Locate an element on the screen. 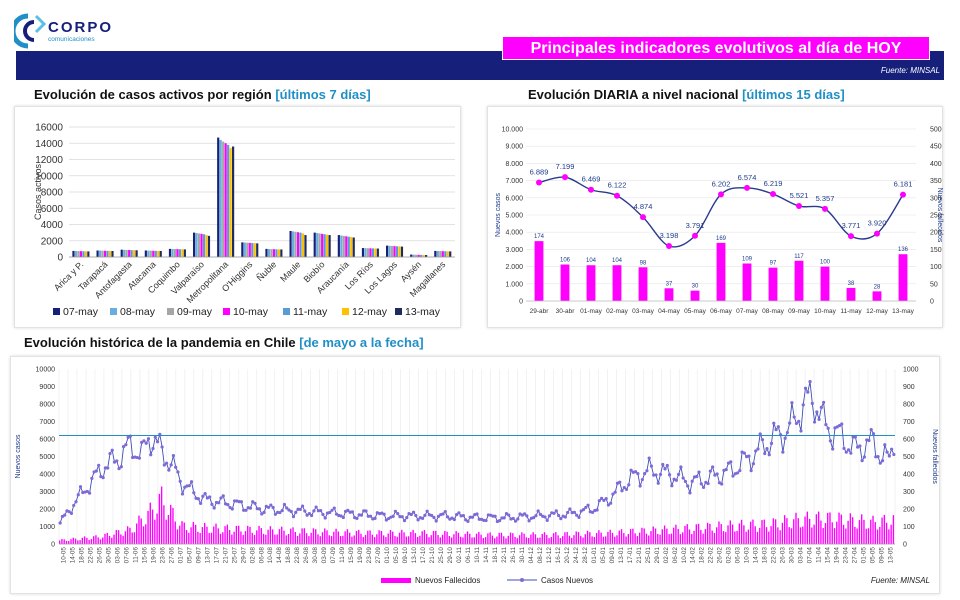 This screenshot has width=960, height=600. bottom-chart-title-accent: [de mayo a la fecha] is located at coordinates (361, 342).